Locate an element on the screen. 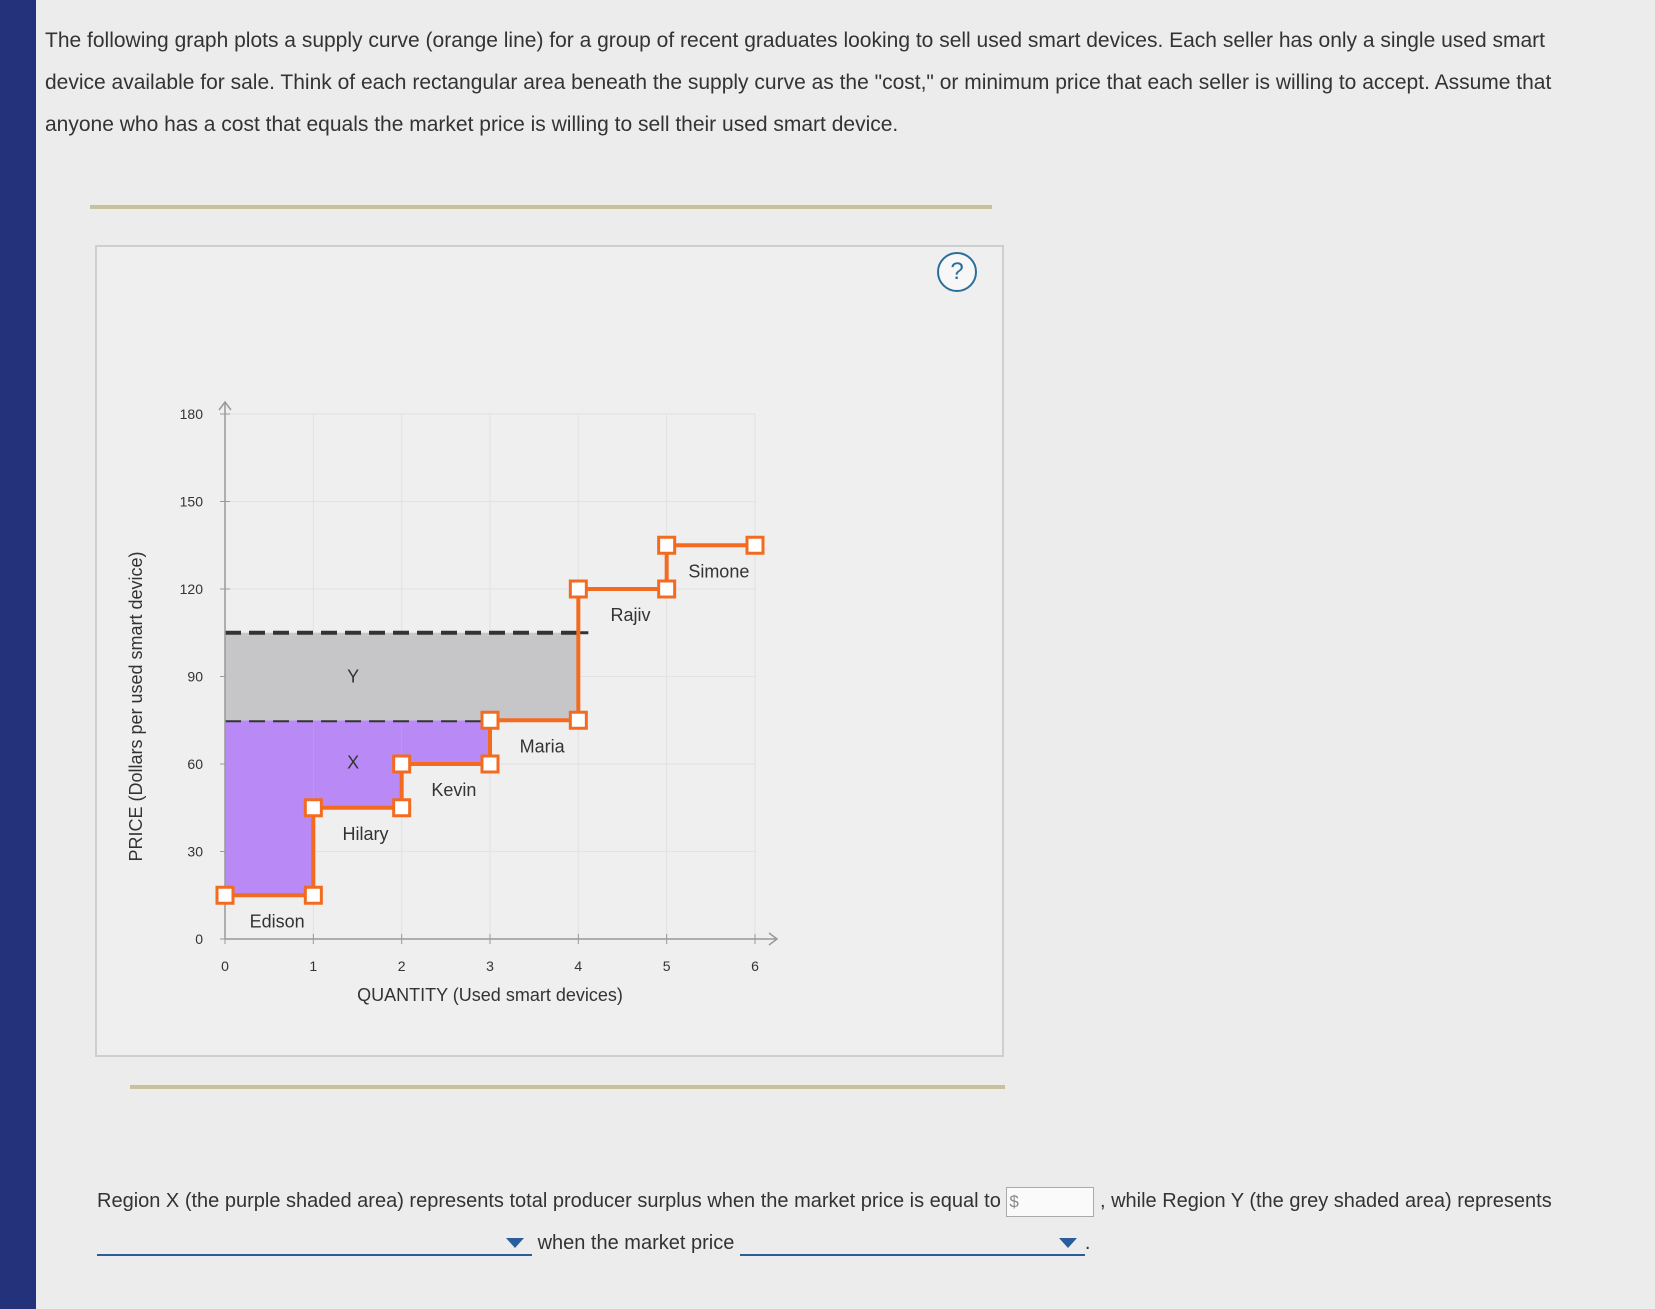 This screenshot has width=1655, height=1309. x-tick-label: 0 is located at coordinates (225, 966).